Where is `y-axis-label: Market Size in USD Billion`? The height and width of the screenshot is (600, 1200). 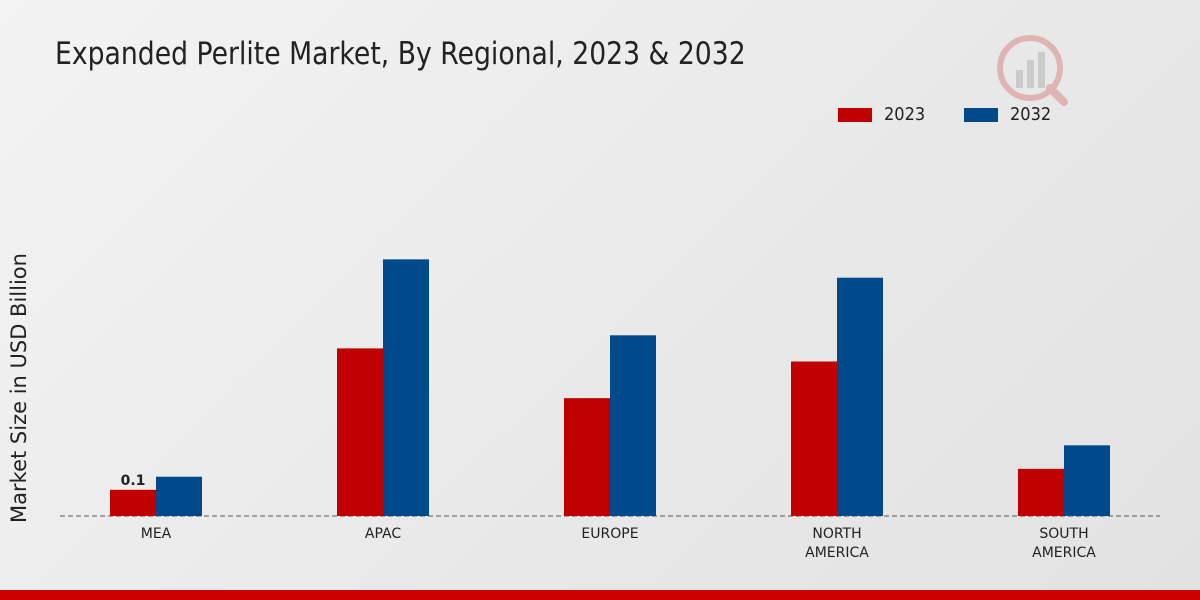
y-axis-label: Market Size in USD Billion is located at coordinates (19, 388).